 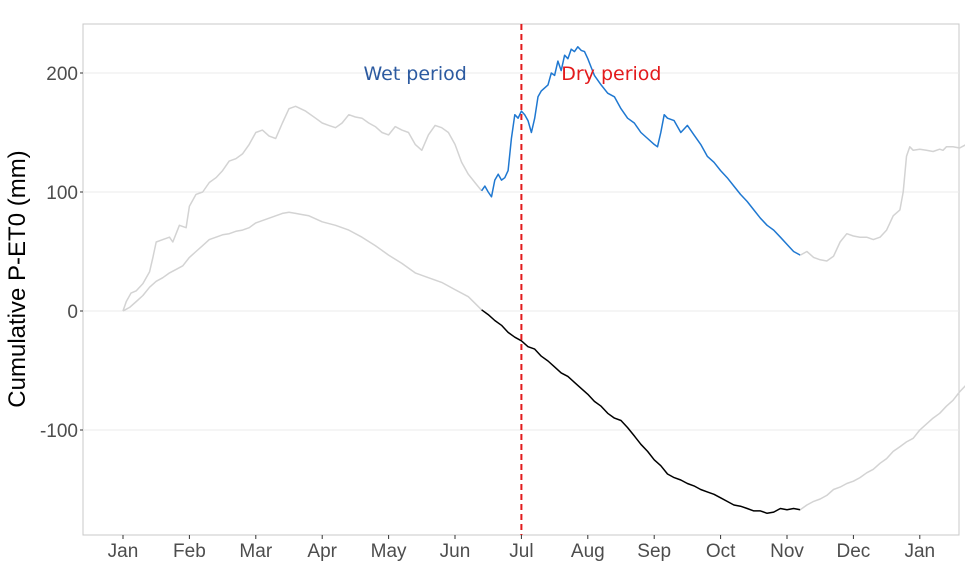 What do you see at coordinates (17, 278) in the screenshot?
I see `y-axis-title: Cumulative P-ET0 (mm)` at bounding box center [17, 278].